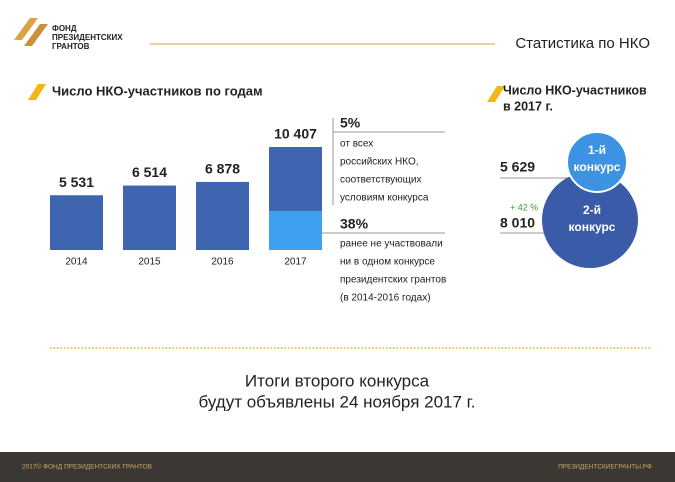  What do you see at coordinates (149, 262) in the screenshot?
I see `x-tick-label: 2015` at bounding box center [149, 262].